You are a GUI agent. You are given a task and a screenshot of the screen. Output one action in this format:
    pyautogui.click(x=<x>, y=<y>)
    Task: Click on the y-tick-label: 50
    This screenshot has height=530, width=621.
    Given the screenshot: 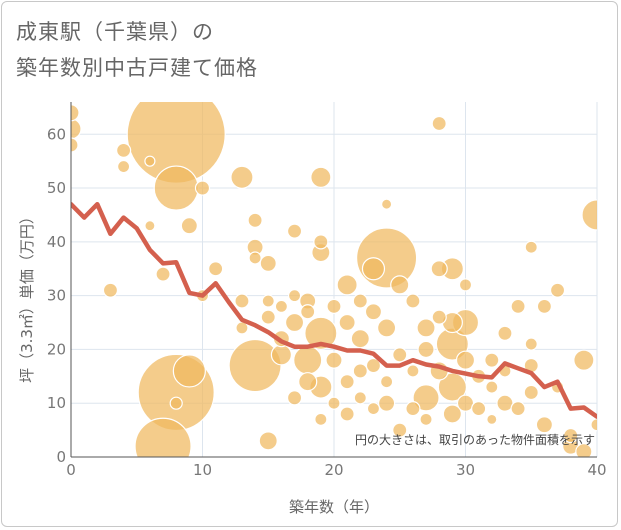 What is the action you would take?
    pyautogui.click(x=56, y=188)
    